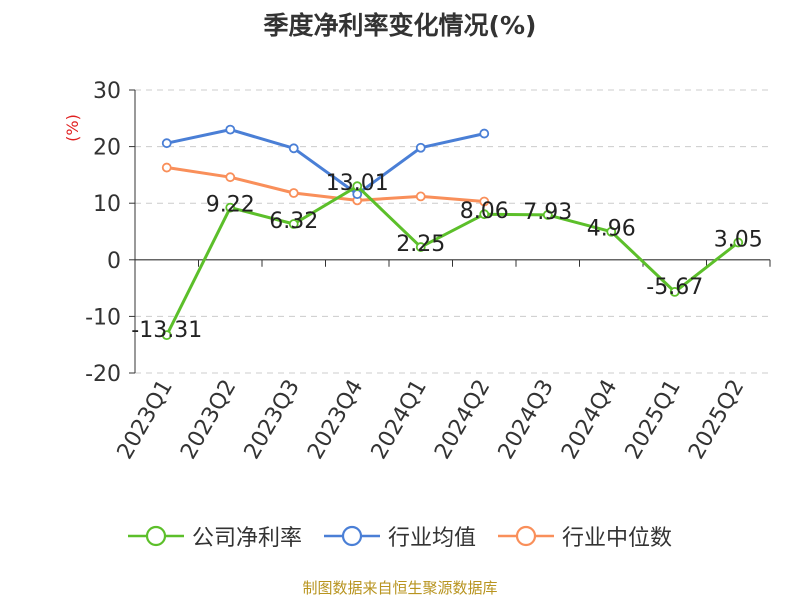 The height and width of the screenshot is (600, 800). Describe the element at coordinates (107, 204) in the screenshot. I see `y-tick-label: 10` at that location.